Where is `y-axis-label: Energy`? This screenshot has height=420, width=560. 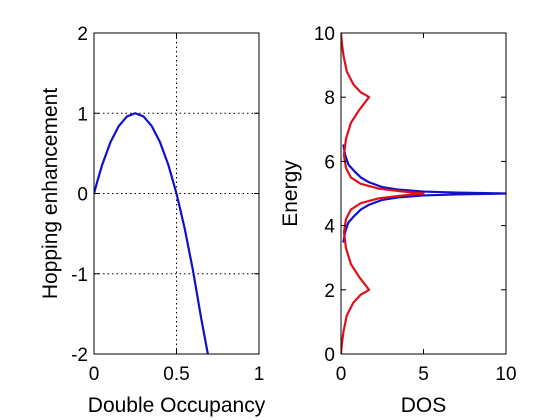 y-axis-label: Energy is located at coordinates (290, 193).